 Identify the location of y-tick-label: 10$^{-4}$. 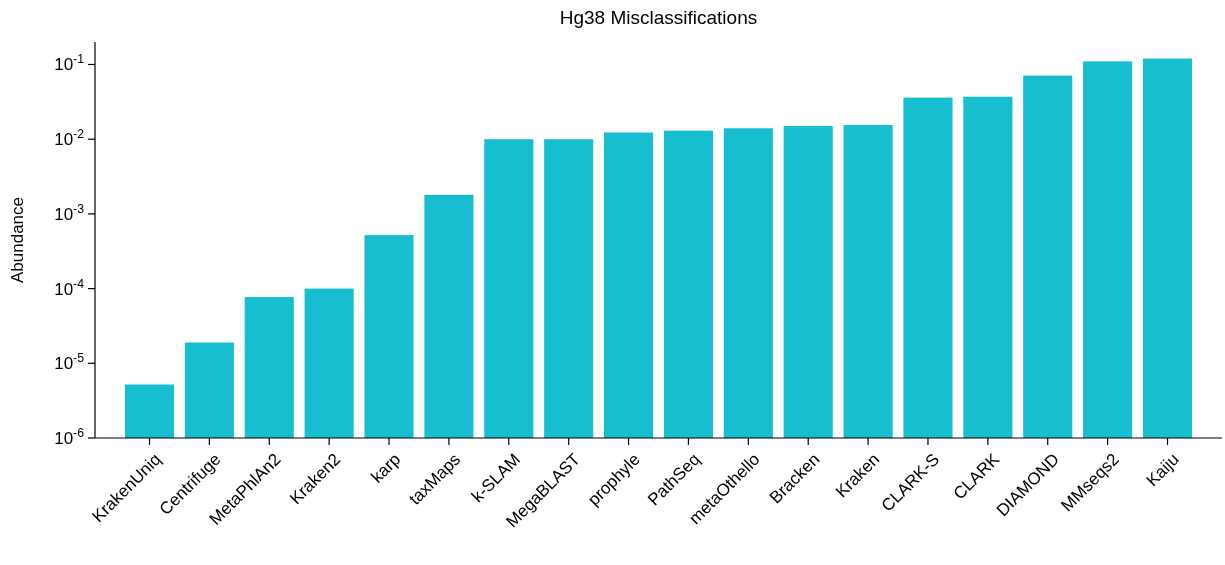
(69, 287).